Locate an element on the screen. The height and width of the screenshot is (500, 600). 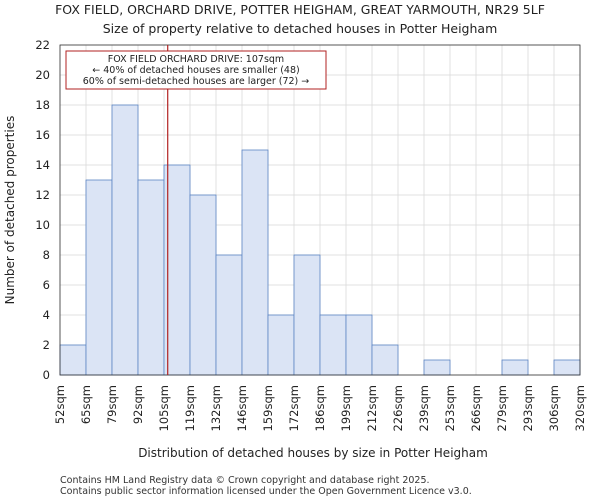
bar-146sqm is located at coordinates (255, 262).